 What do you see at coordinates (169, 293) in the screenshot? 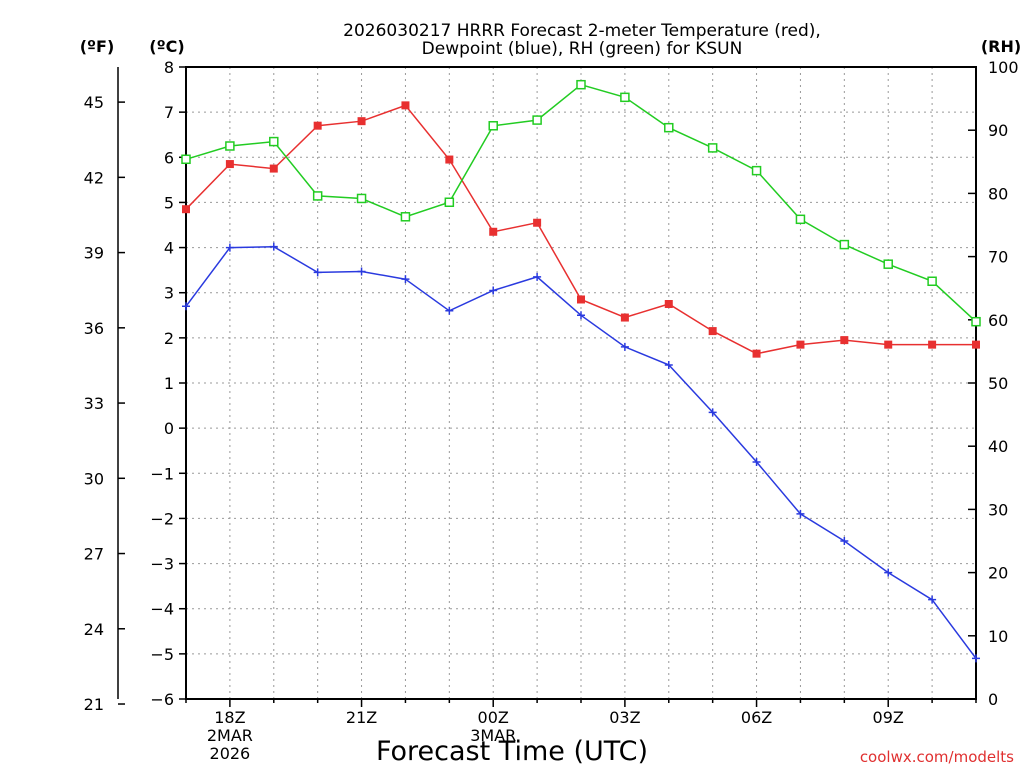
I see `celsius-tick-label: 3` at bounding box center [169, 293].